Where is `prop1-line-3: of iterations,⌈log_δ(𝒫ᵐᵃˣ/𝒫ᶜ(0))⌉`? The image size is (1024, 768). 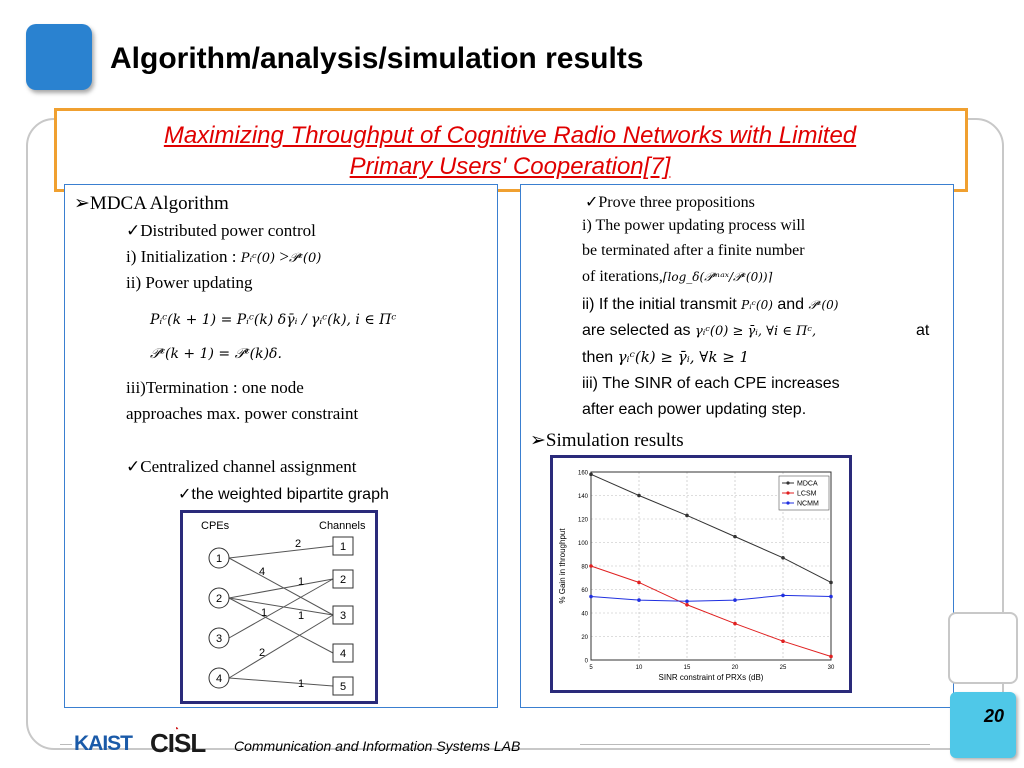
prop1-line-3: of iterations,⌈log_δ(𝒫ᵐᵃˣ/𝒫ᶜ(0))⌉ is located at coordinates (677, 277).